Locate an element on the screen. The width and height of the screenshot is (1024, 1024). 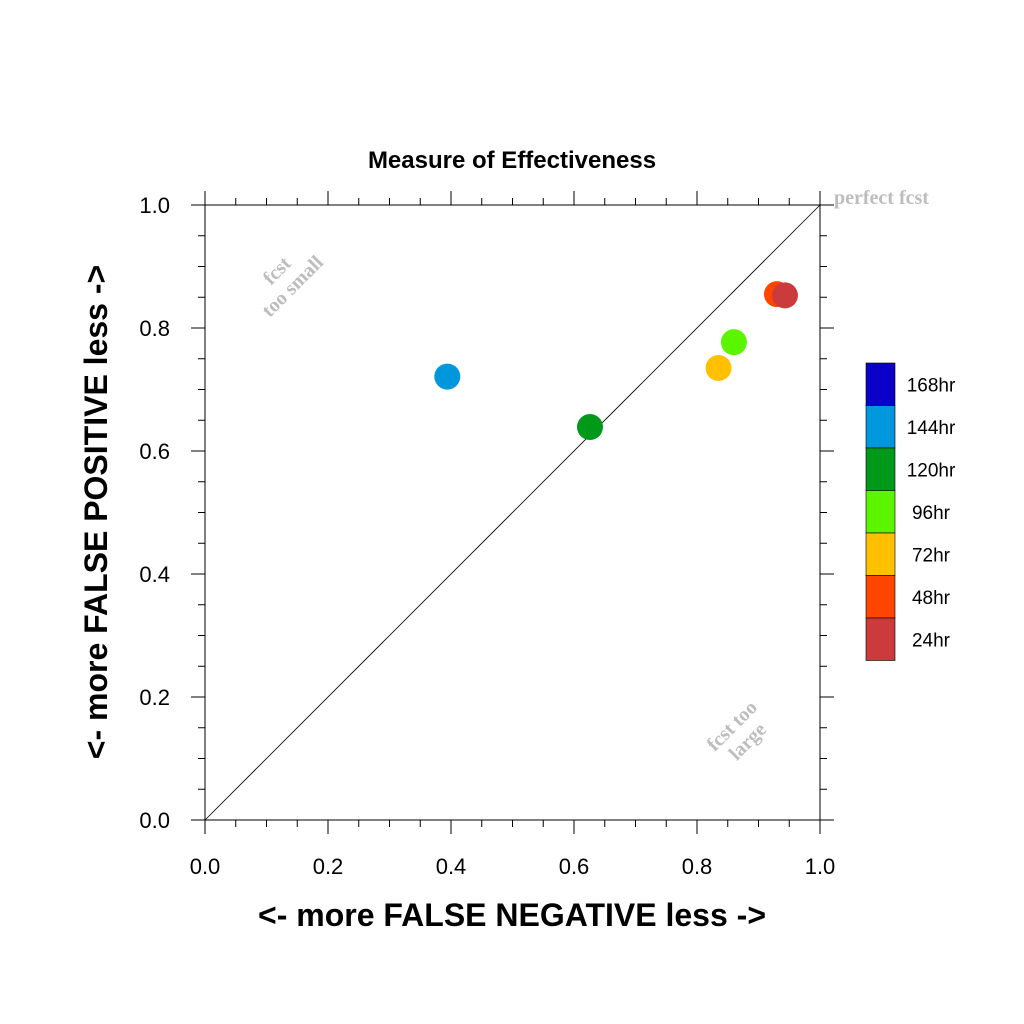
legend-label-168hr: 168hr is located at coordinates (931, 385).